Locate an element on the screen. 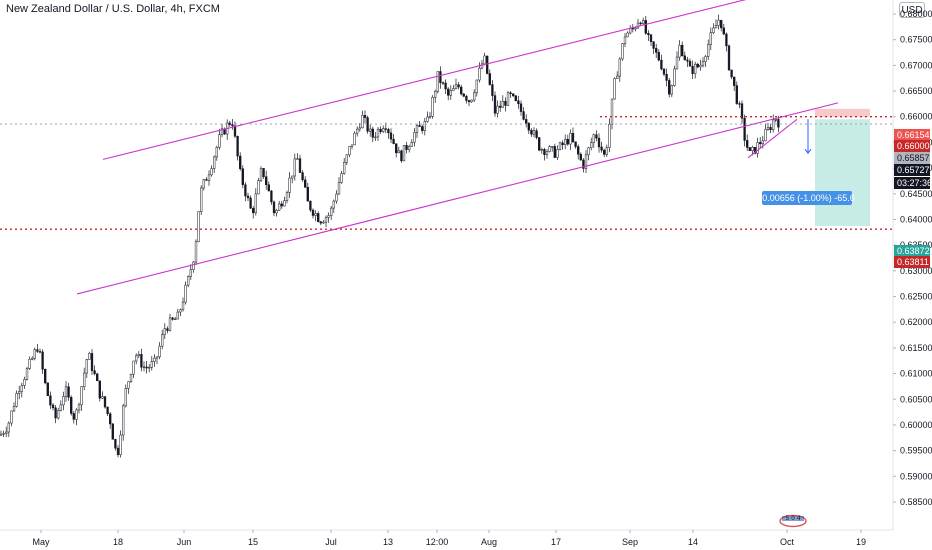 The width and height of the screenshot is (932, 550). watermark-logo: 5 0 4 is located at coordinates (793, 520).